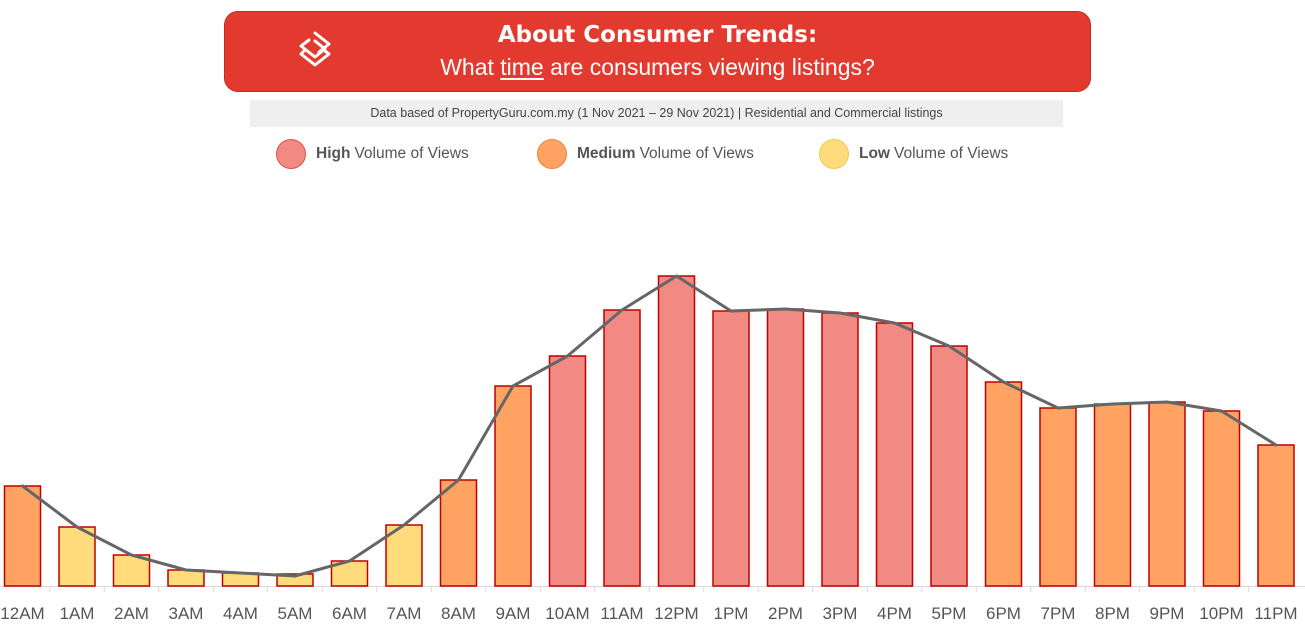 The width and height of the screenshot is (1305, 628). What do you see at coordinates (785, 447) in the screenshot?
I see `bar-2pm` at bounding box center [785, 447].